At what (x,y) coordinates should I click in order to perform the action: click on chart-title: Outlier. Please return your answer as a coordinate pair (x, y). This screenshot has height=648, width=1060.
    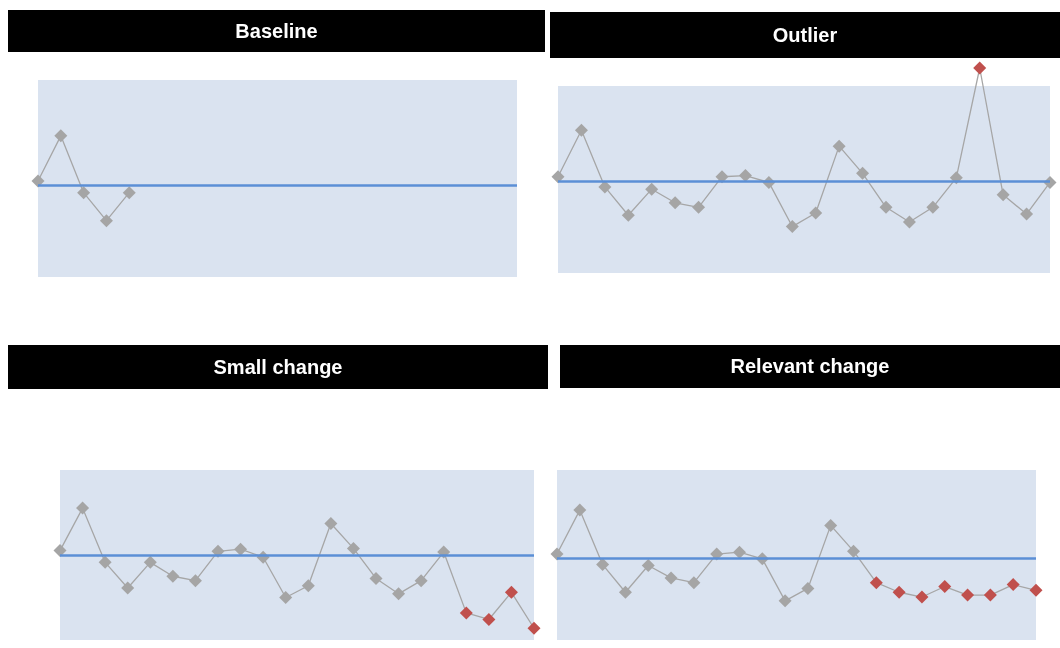
    Looking at the image, I should click on (805, 35).